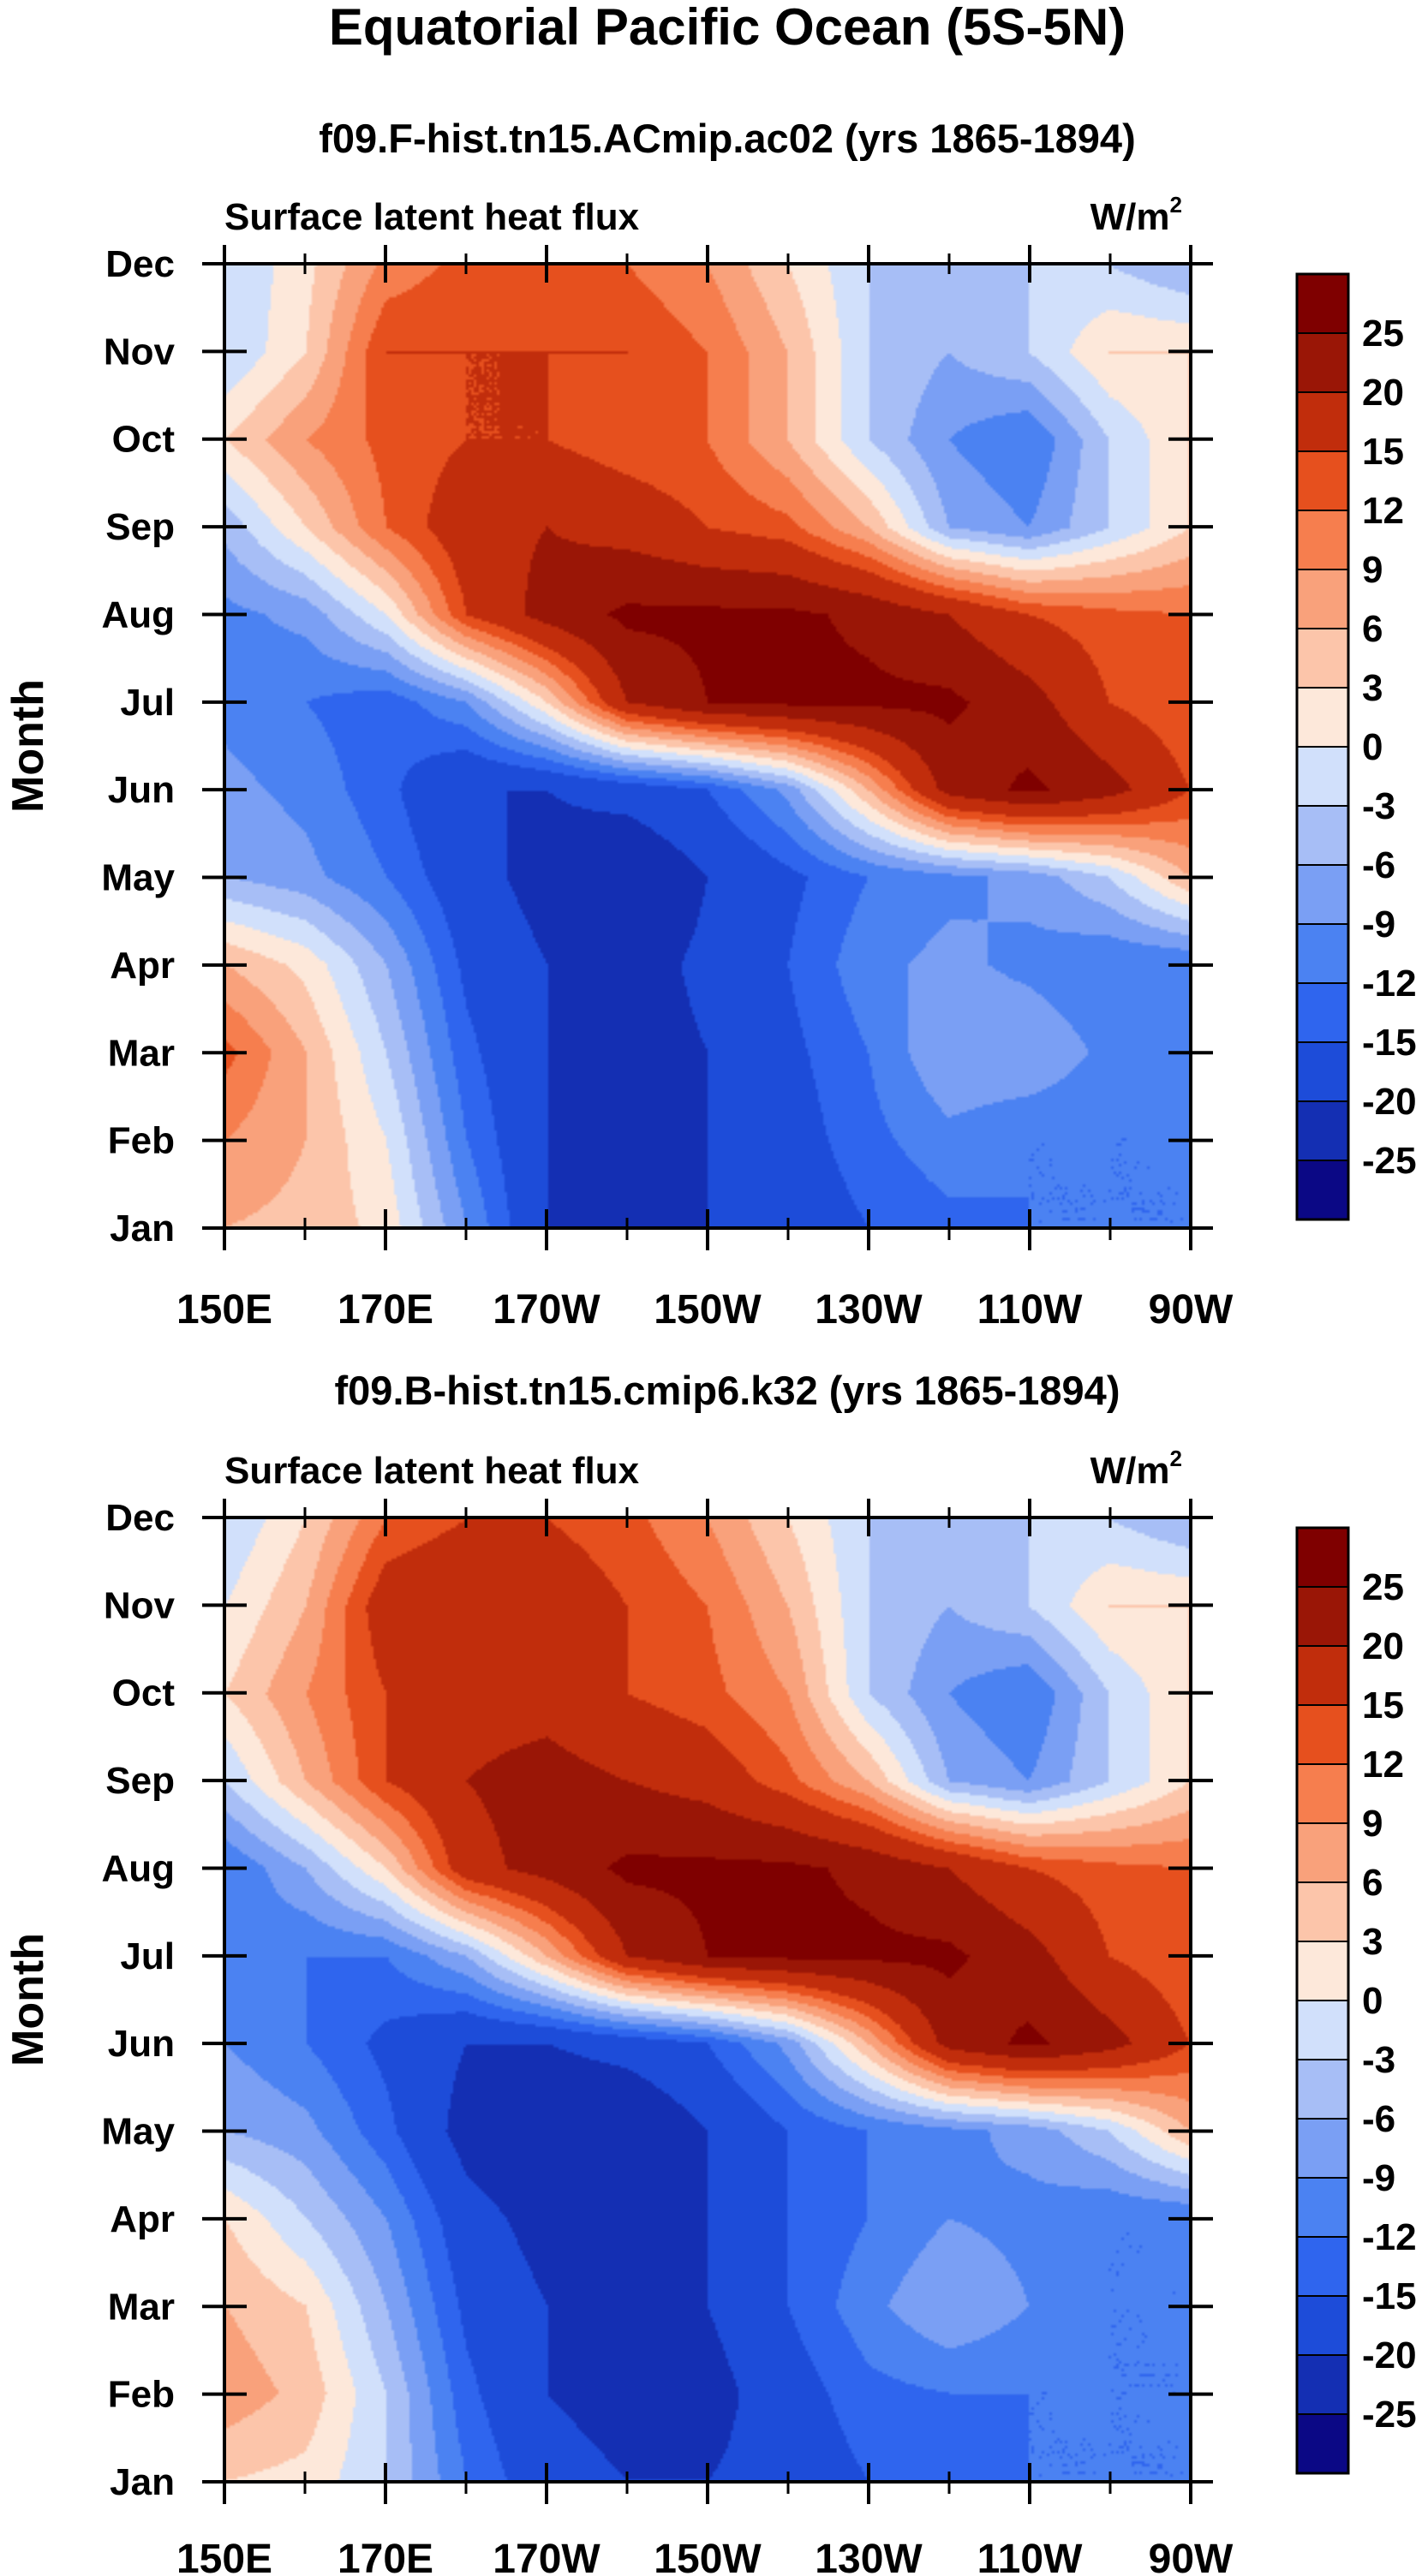 This screenshot has width=1422, height=2576. I want to click on p1-x-tick-label: 150W, so click(708, 1310).